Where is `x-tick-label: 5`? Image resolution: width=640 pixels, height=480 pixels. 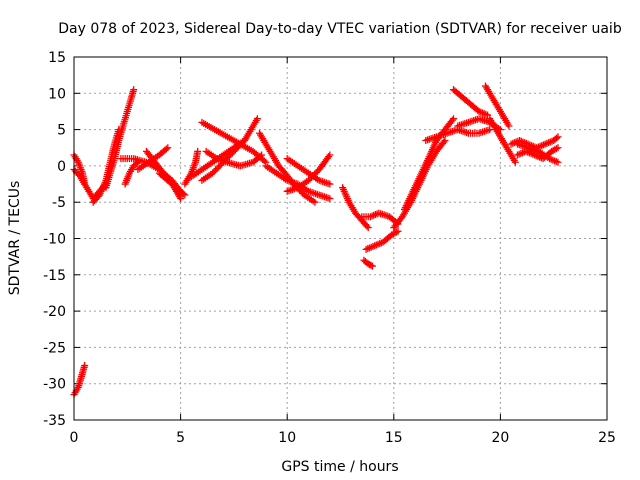
x-tick-label: 5 is located at coordinates (180, 438).